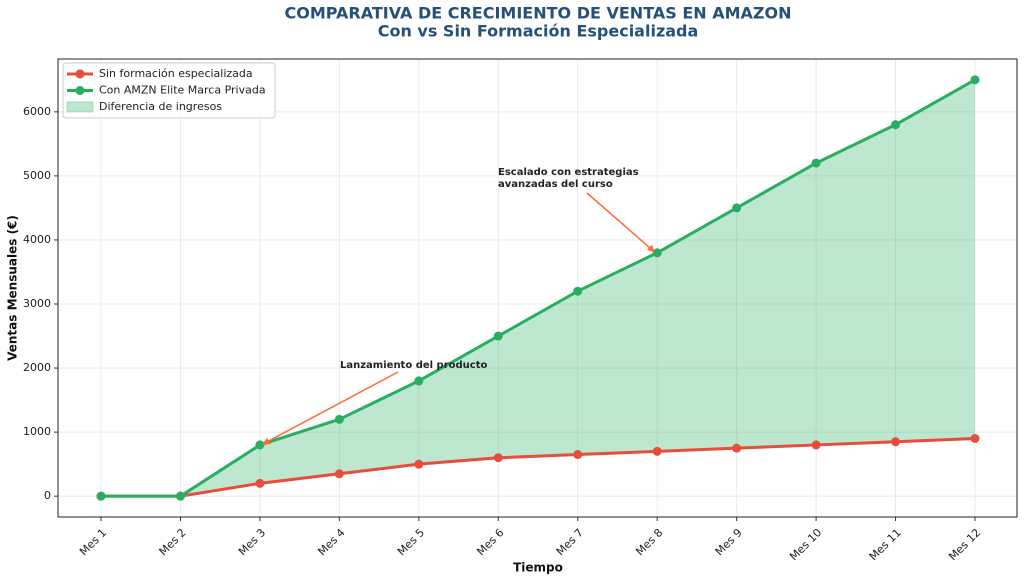 The image size is (1024, 582). What do you see at coordinates (37, 239) in the screenshot?
I see `y-tick-label: 4000` at bounding box center [37, 239].